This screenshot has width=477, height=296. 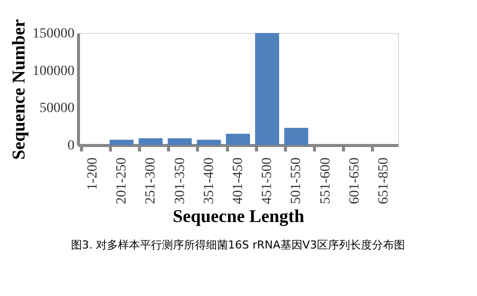 I want to click on y-tick-label: 50000, so click(x=57, y=108).